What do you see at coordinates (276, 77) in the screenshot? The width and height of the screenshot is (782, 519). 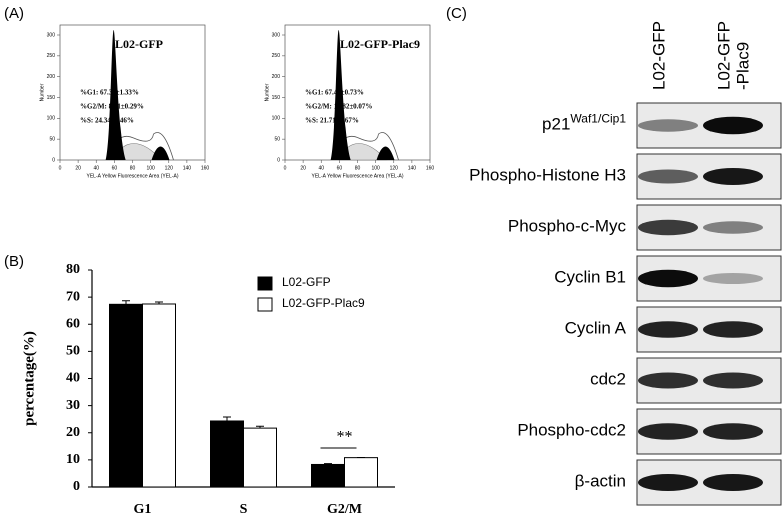 I see `y-tick-label: 200` at bounding box center [276, 77].